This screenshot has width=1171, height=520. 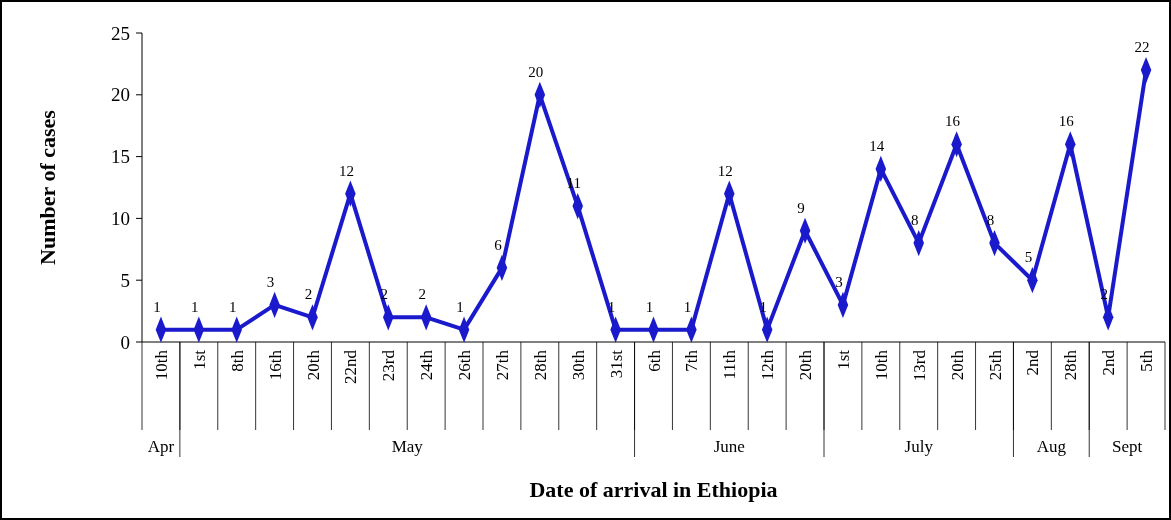 I want to click on x-tick-label: 30th, so click(x=578, y=365).